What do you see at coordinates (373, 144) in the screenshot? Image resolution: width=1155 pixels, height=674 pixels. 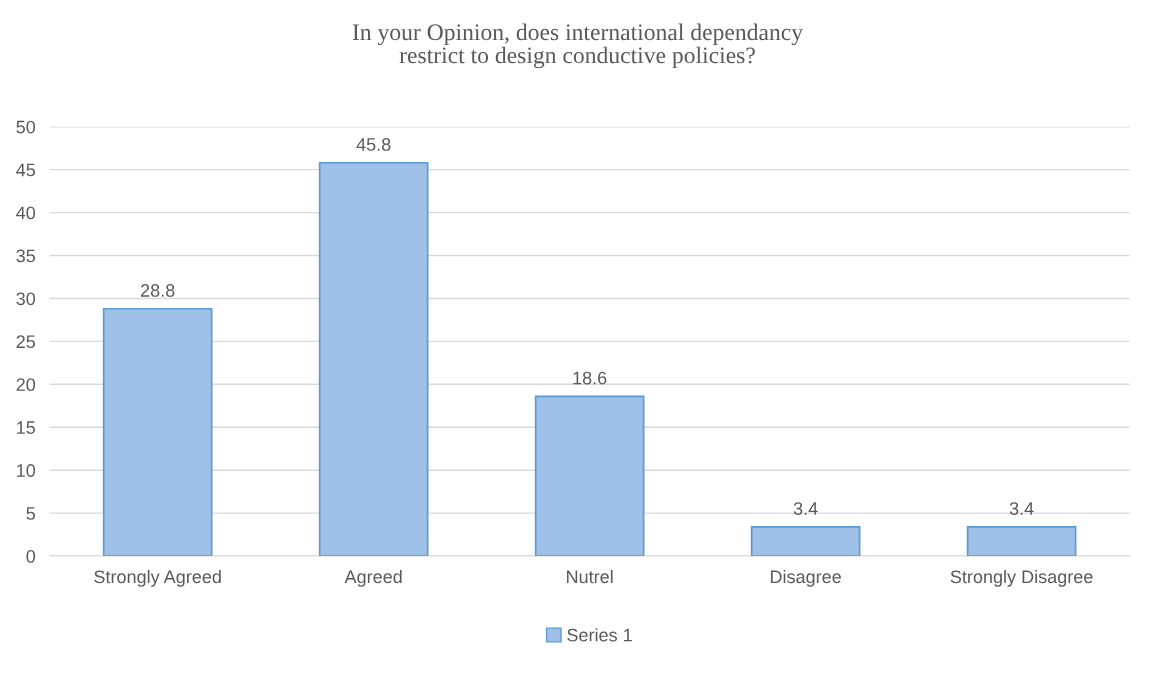 I see `data-label: 45.8` at bounding box center [373, 144].